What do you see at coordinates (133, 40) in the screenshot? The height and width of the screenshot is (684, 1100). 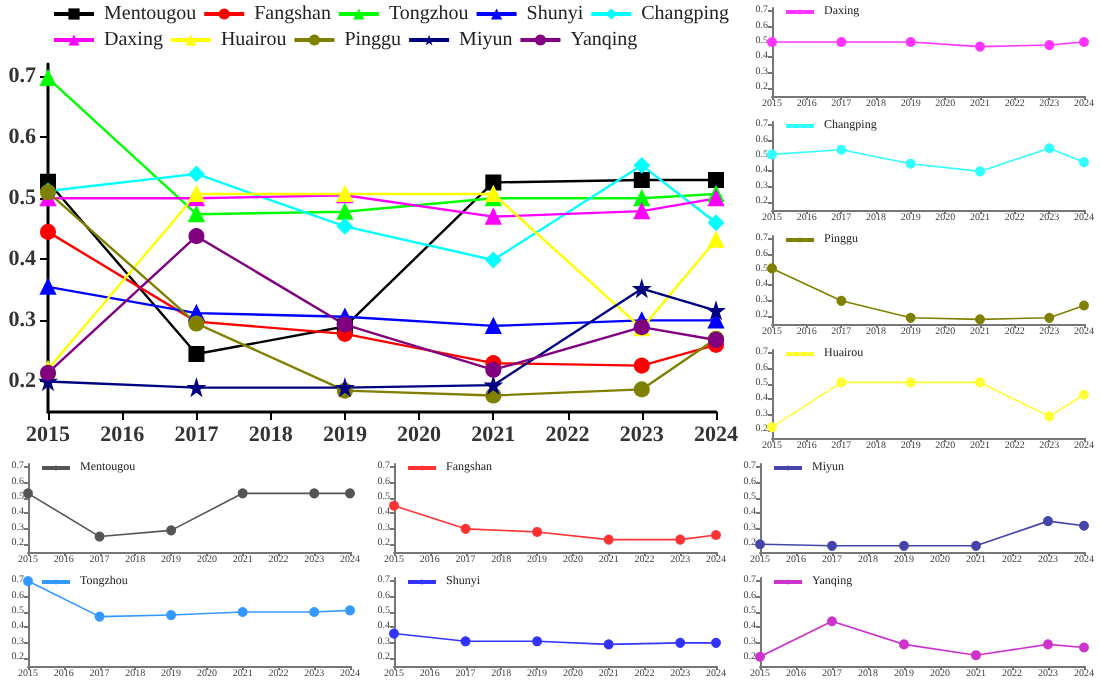 I see `legend-label: Daxing` at bounding box center [133, 40].